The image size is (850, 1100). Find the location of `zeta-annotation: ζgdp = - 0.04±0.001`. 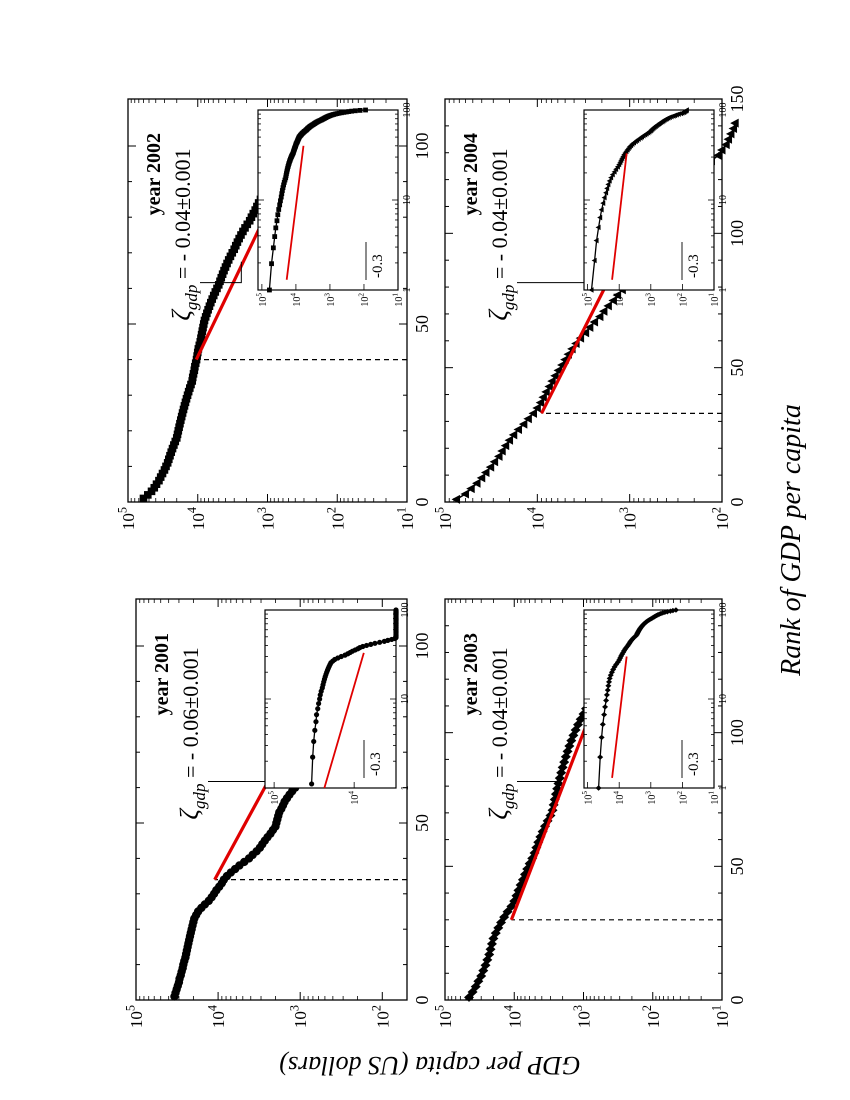

zeta-annotation: ζgdp = - 0.04±0.001 is located at coordinates (501, 234).